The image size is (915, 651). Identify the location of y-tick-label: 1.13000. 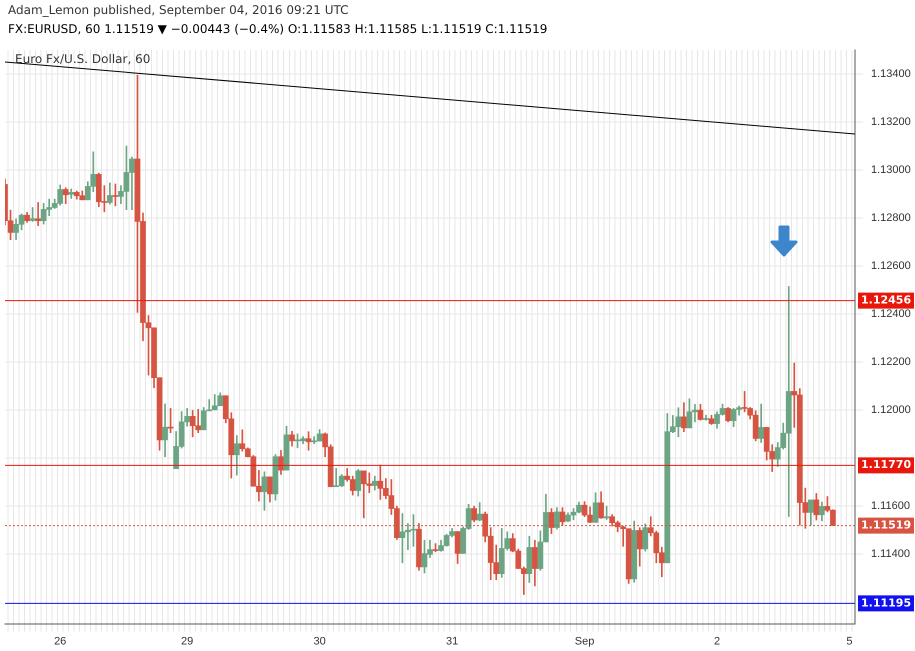
(891, 170).